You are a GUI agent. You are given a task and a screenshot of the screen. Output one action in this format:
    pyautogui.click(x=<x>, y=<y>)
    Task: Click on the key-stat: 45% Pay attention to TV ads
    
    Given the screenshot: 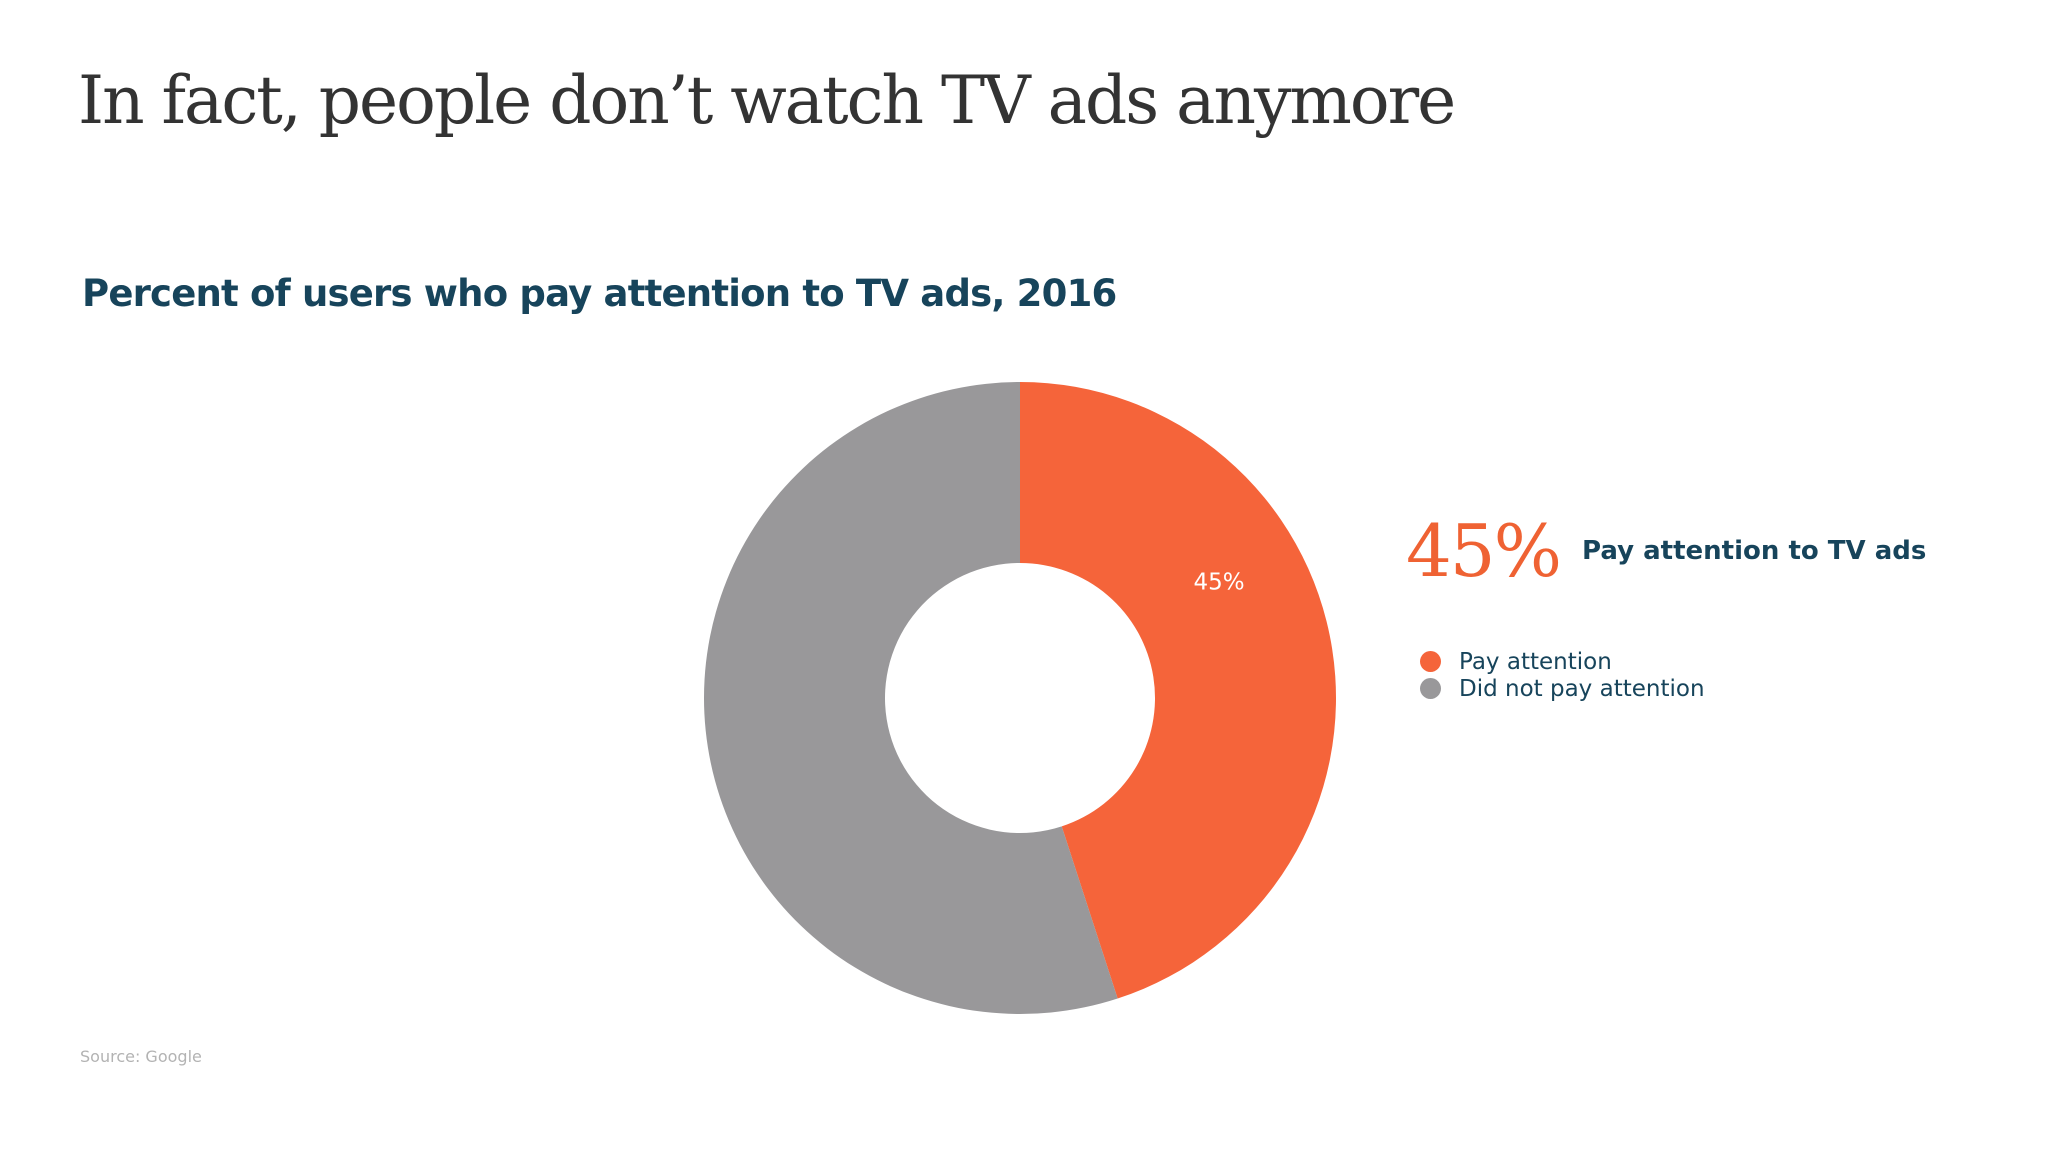 What is the action you would take?
    pyautogui.click(x=1666, y=551)
    